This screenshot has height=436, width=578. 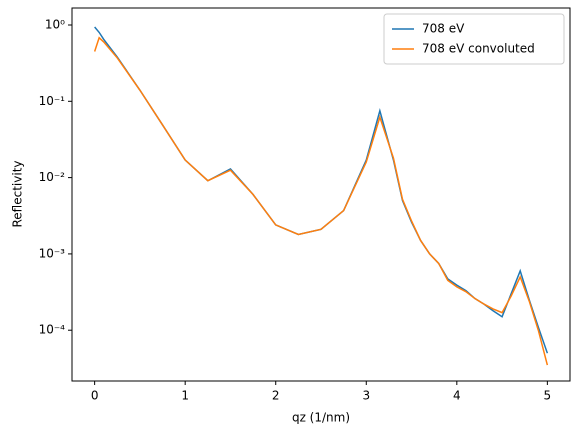 What do you see at coordinates (548, 396) in the screenshot?
I see `x-tick-label: 5` at bounding box center [548, 396].